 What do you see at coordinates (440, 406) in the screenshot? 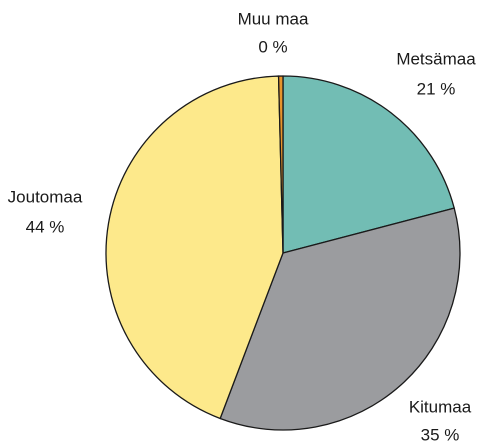
I see `slice-label: Kitumaa` at bounding box center [440, 406].